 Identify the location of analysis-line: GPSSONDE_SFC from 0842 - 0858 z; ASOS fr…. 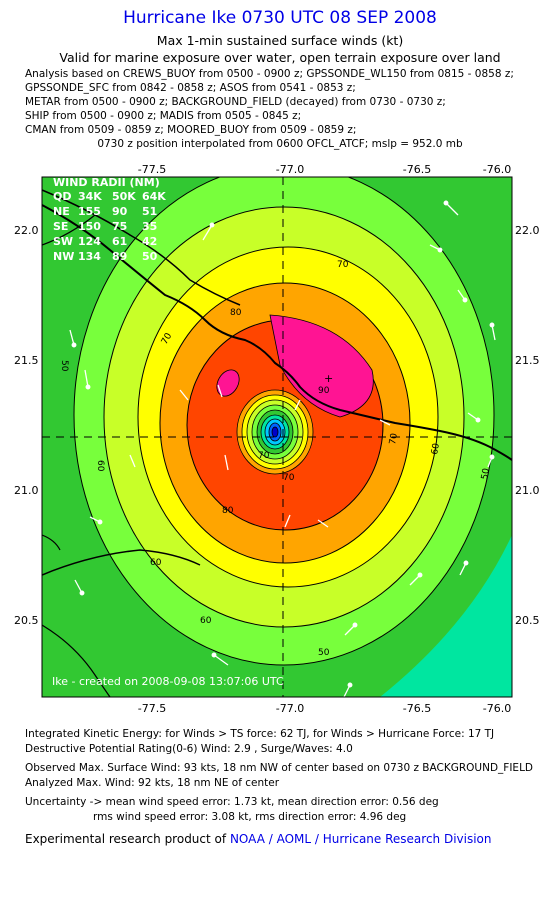
(190, 88).